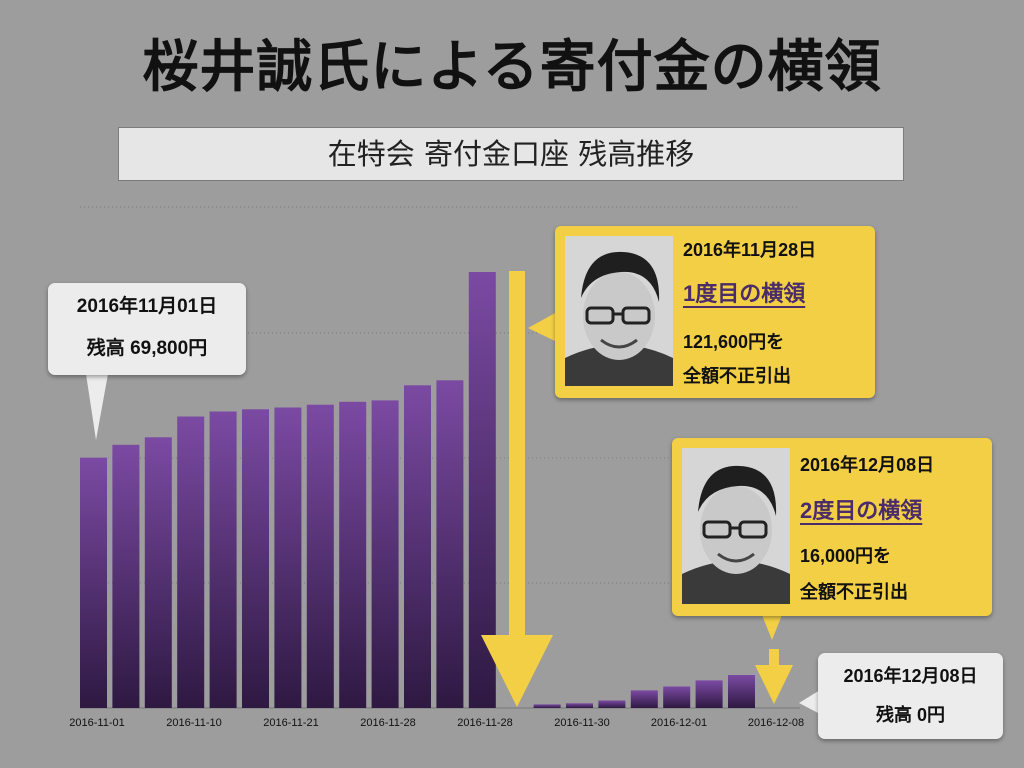  What do you see at coordinates (511, 154) in the screenshot?
I see `chart-subtitle: 在特会 寄付金口座 残高推移` at bounding box center [511, 154].